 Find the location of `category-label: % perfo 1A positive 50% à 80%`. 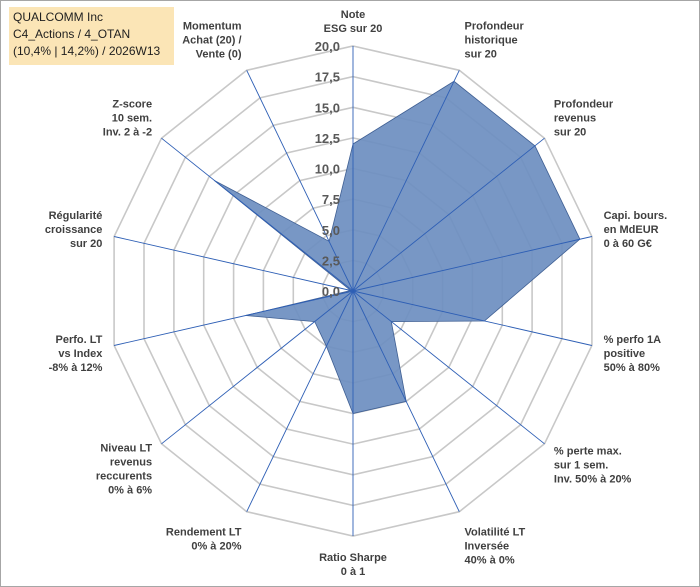

category-label: % perfo 1A positive 50% à 80% is located at coordinates (633, 354).